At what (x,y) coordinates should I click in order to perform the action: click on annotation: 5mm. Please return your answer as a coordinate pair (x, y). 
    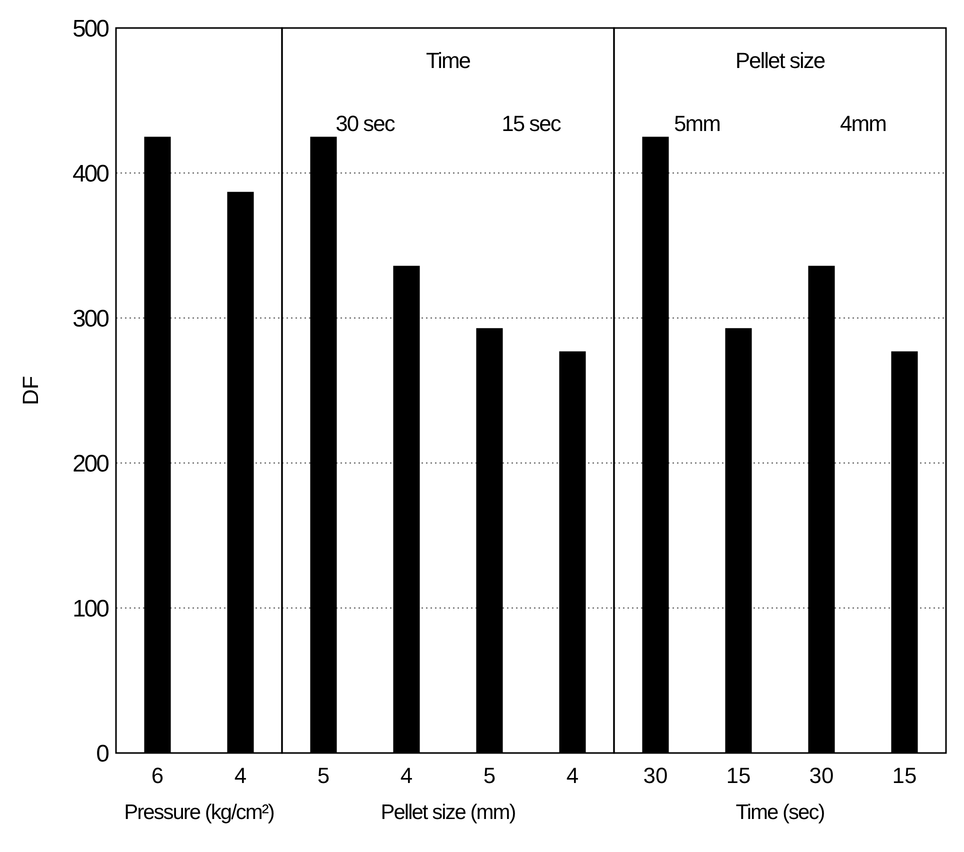
    Looking at the image, I should click on (697, 123).